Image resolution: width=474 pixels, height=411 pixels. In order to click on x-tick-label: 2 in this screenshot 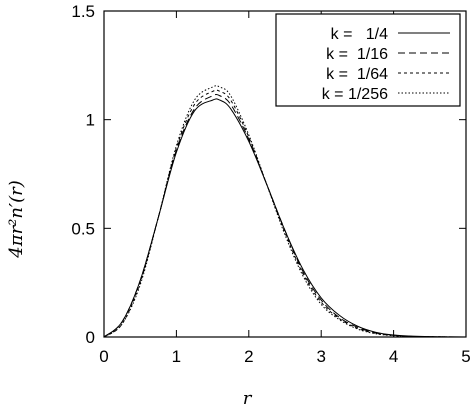, I will do `click(248, 356)`.